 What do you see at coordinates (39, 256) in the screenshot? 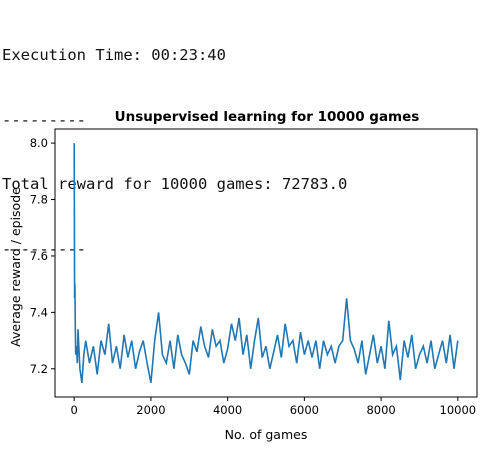
I see `y-tick-label: 7.6` at bounding box center [39, 256].